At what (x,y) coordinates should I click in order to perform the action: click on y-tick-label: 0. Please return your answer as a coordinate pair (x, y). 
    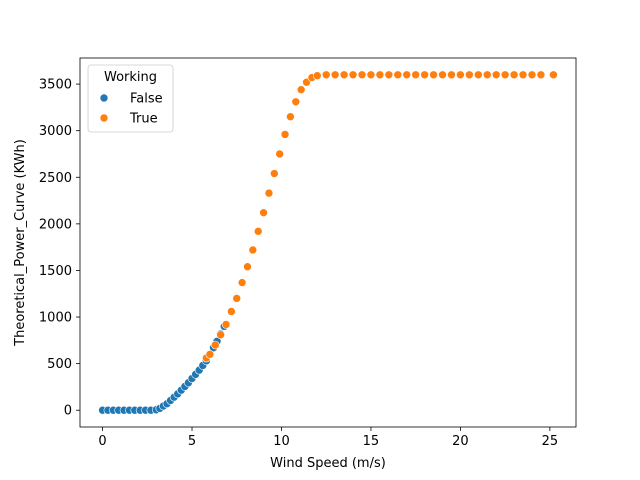
    Looking at the image, I should click on (68, 411).